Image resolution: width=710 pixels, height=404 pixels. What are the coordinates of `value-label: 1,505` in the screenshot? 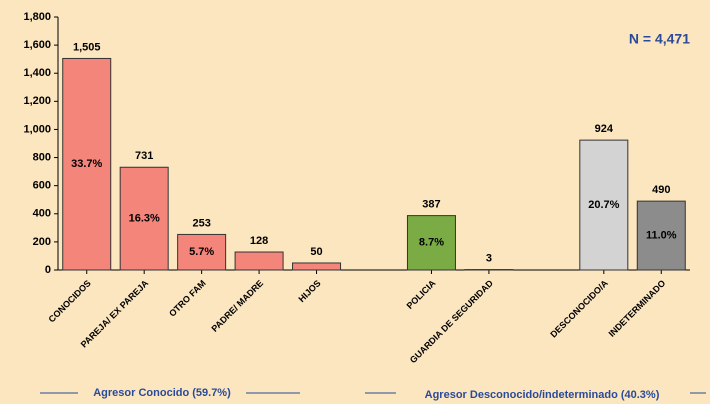 It's located at (87, 47).